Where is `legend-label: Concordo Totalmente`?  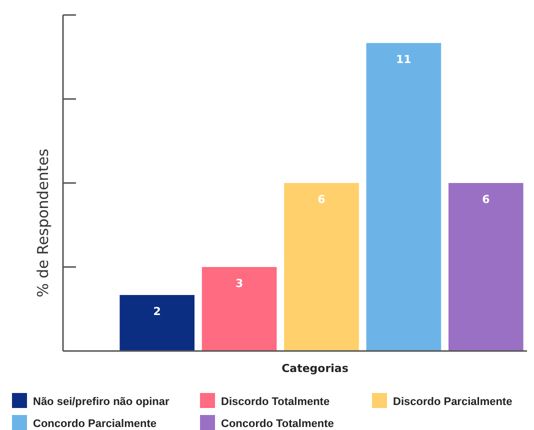 legend-label: Concordo Totalmente is located at coordinates (277, 424).